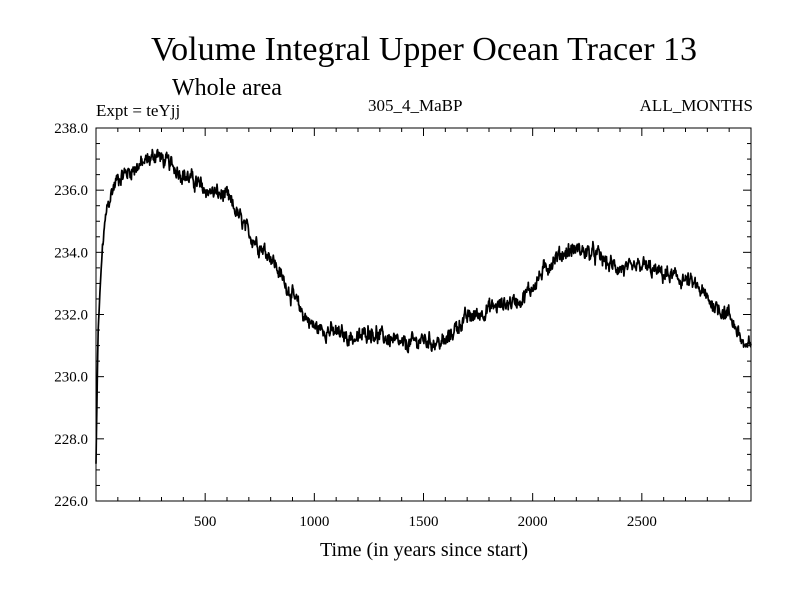 The image size is (800, 600). What do you see at coordinates (415, 105) in the screenshot?
I see `run-label: 305_4_MaBP` at bounding box center [415, 105].